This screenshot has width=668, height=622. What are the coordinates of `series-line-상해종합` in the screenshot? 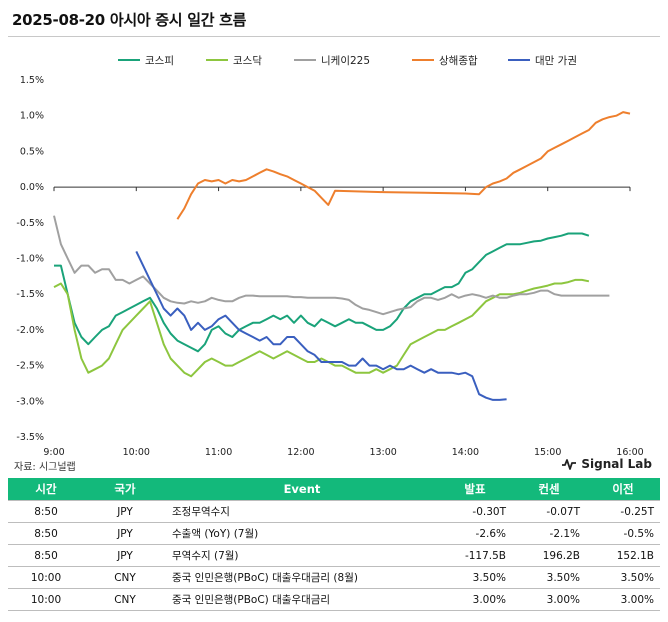 It's located at (403, 165).